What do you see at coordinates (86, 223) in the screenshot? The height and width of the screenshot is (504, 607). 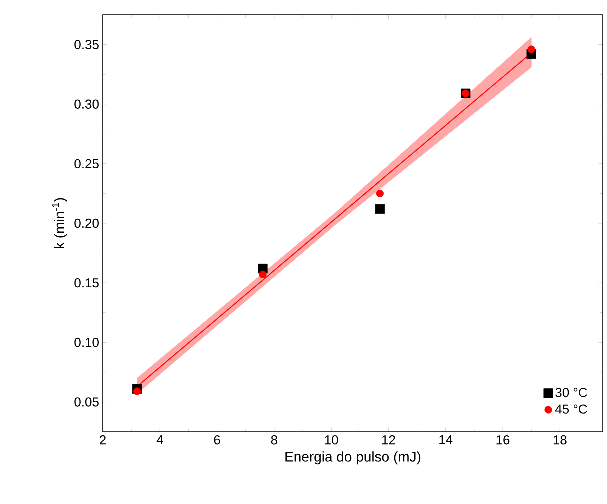 I see `y-tick-label: 0.20` at bounding box center [86, 223].